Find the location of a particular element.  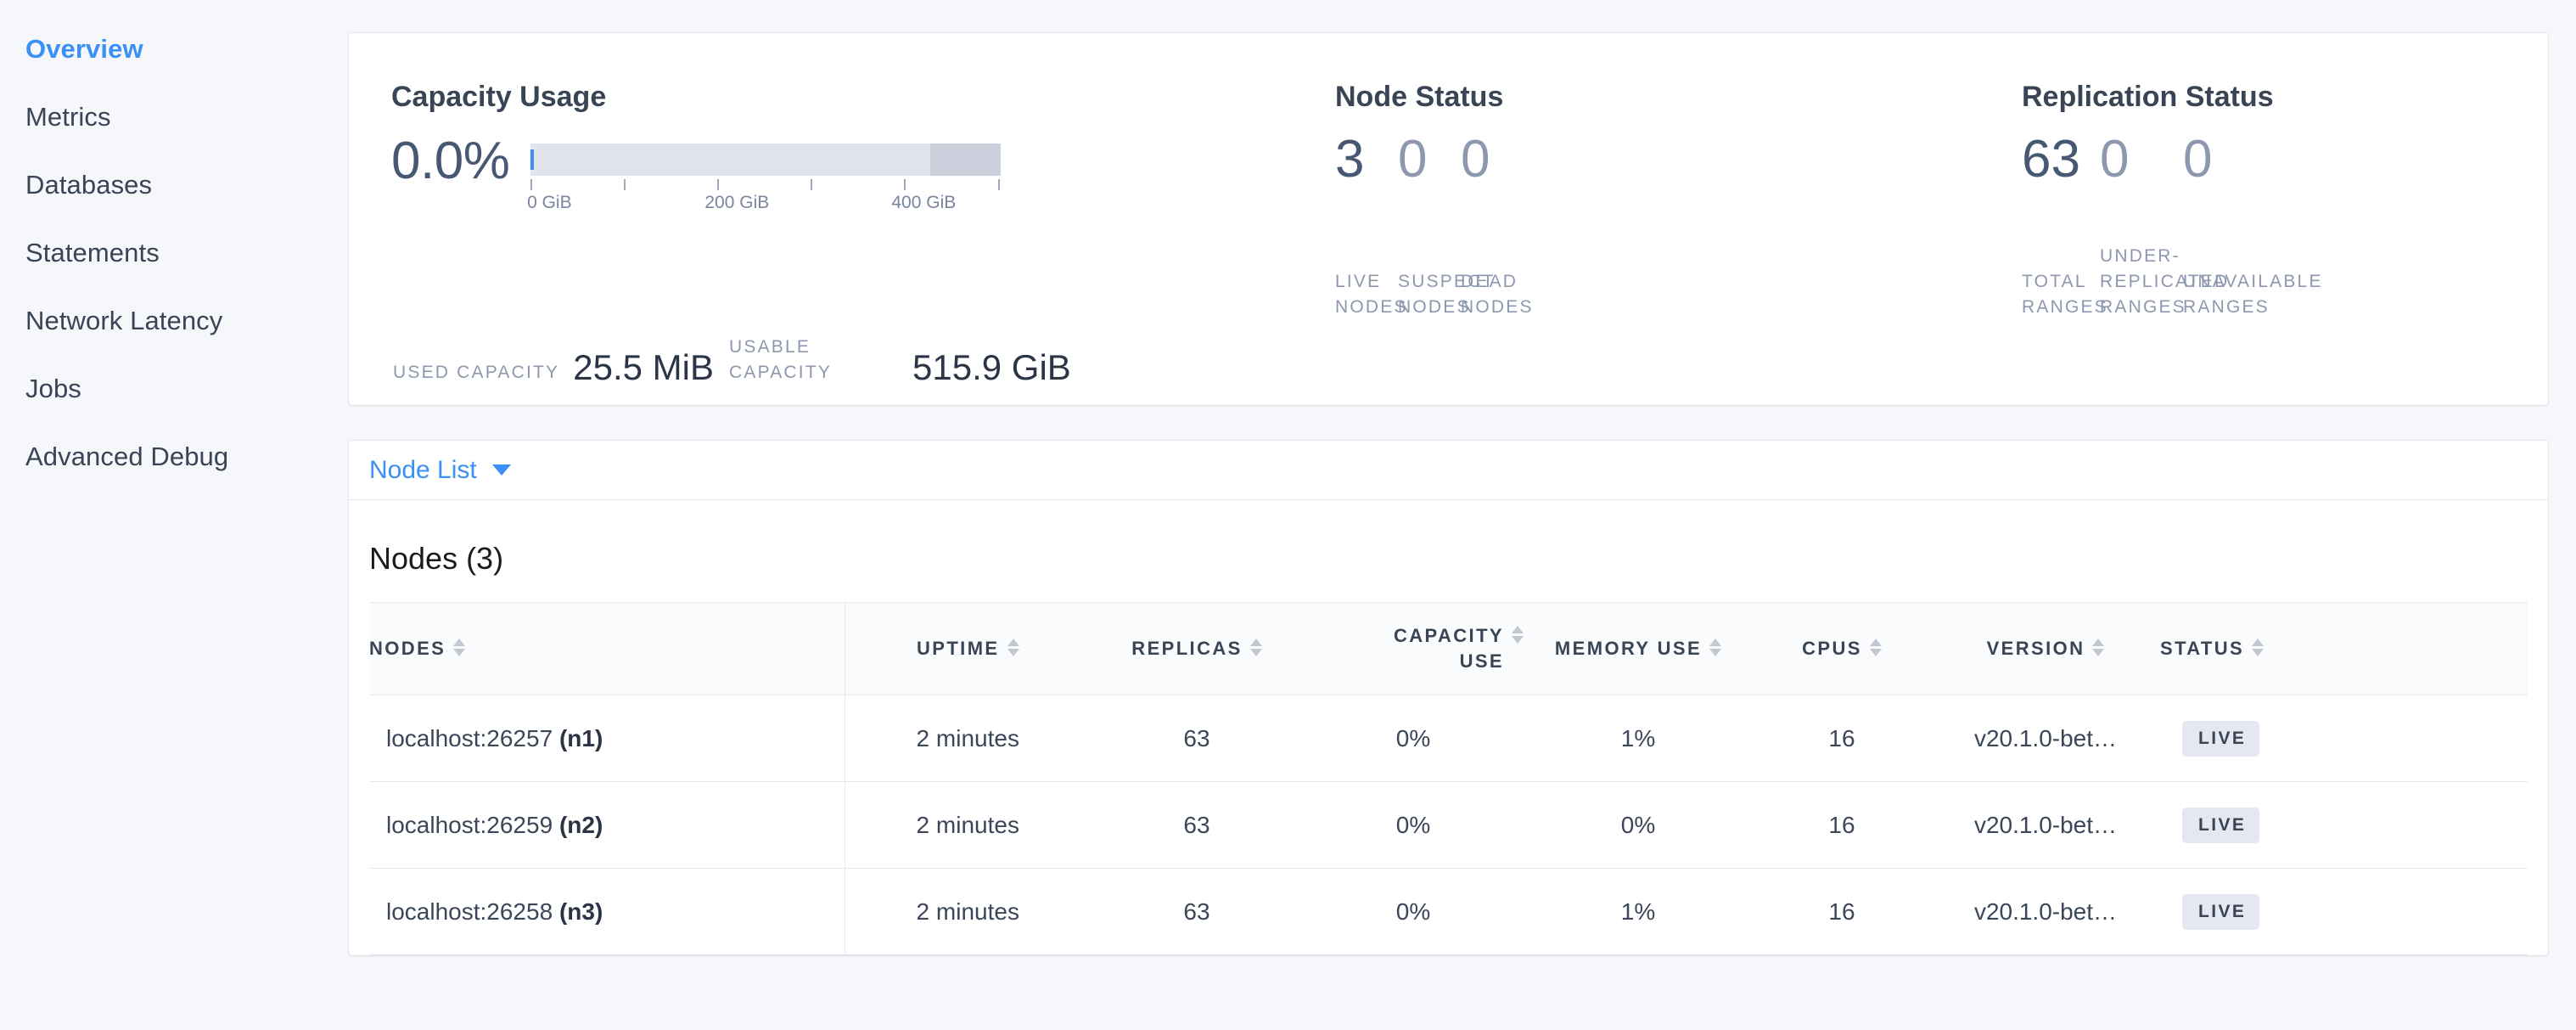

node-id: (n2) is located at coordinates (580, 825).